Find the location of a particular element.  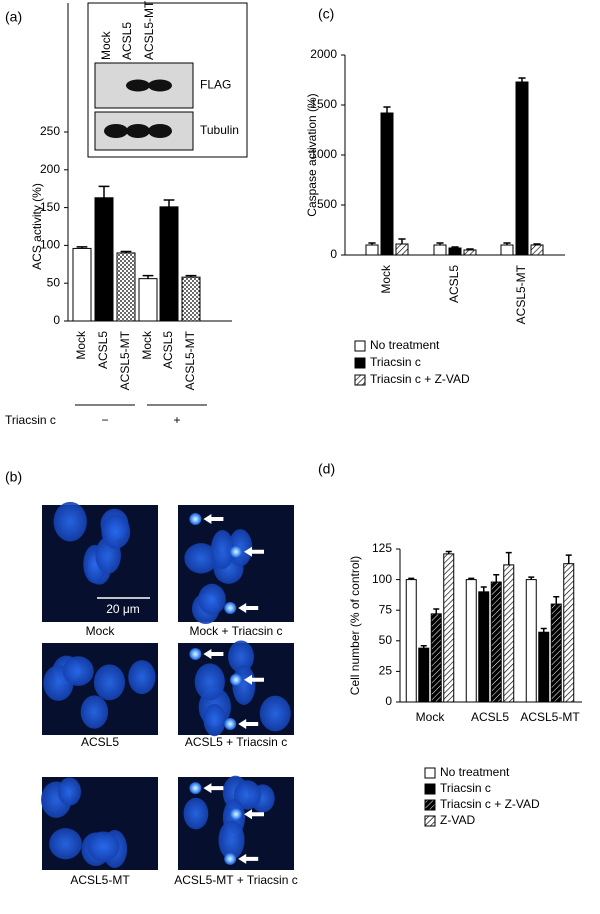

y-axis-label: Caspase activation (%) is located at coordinates (312, 154).